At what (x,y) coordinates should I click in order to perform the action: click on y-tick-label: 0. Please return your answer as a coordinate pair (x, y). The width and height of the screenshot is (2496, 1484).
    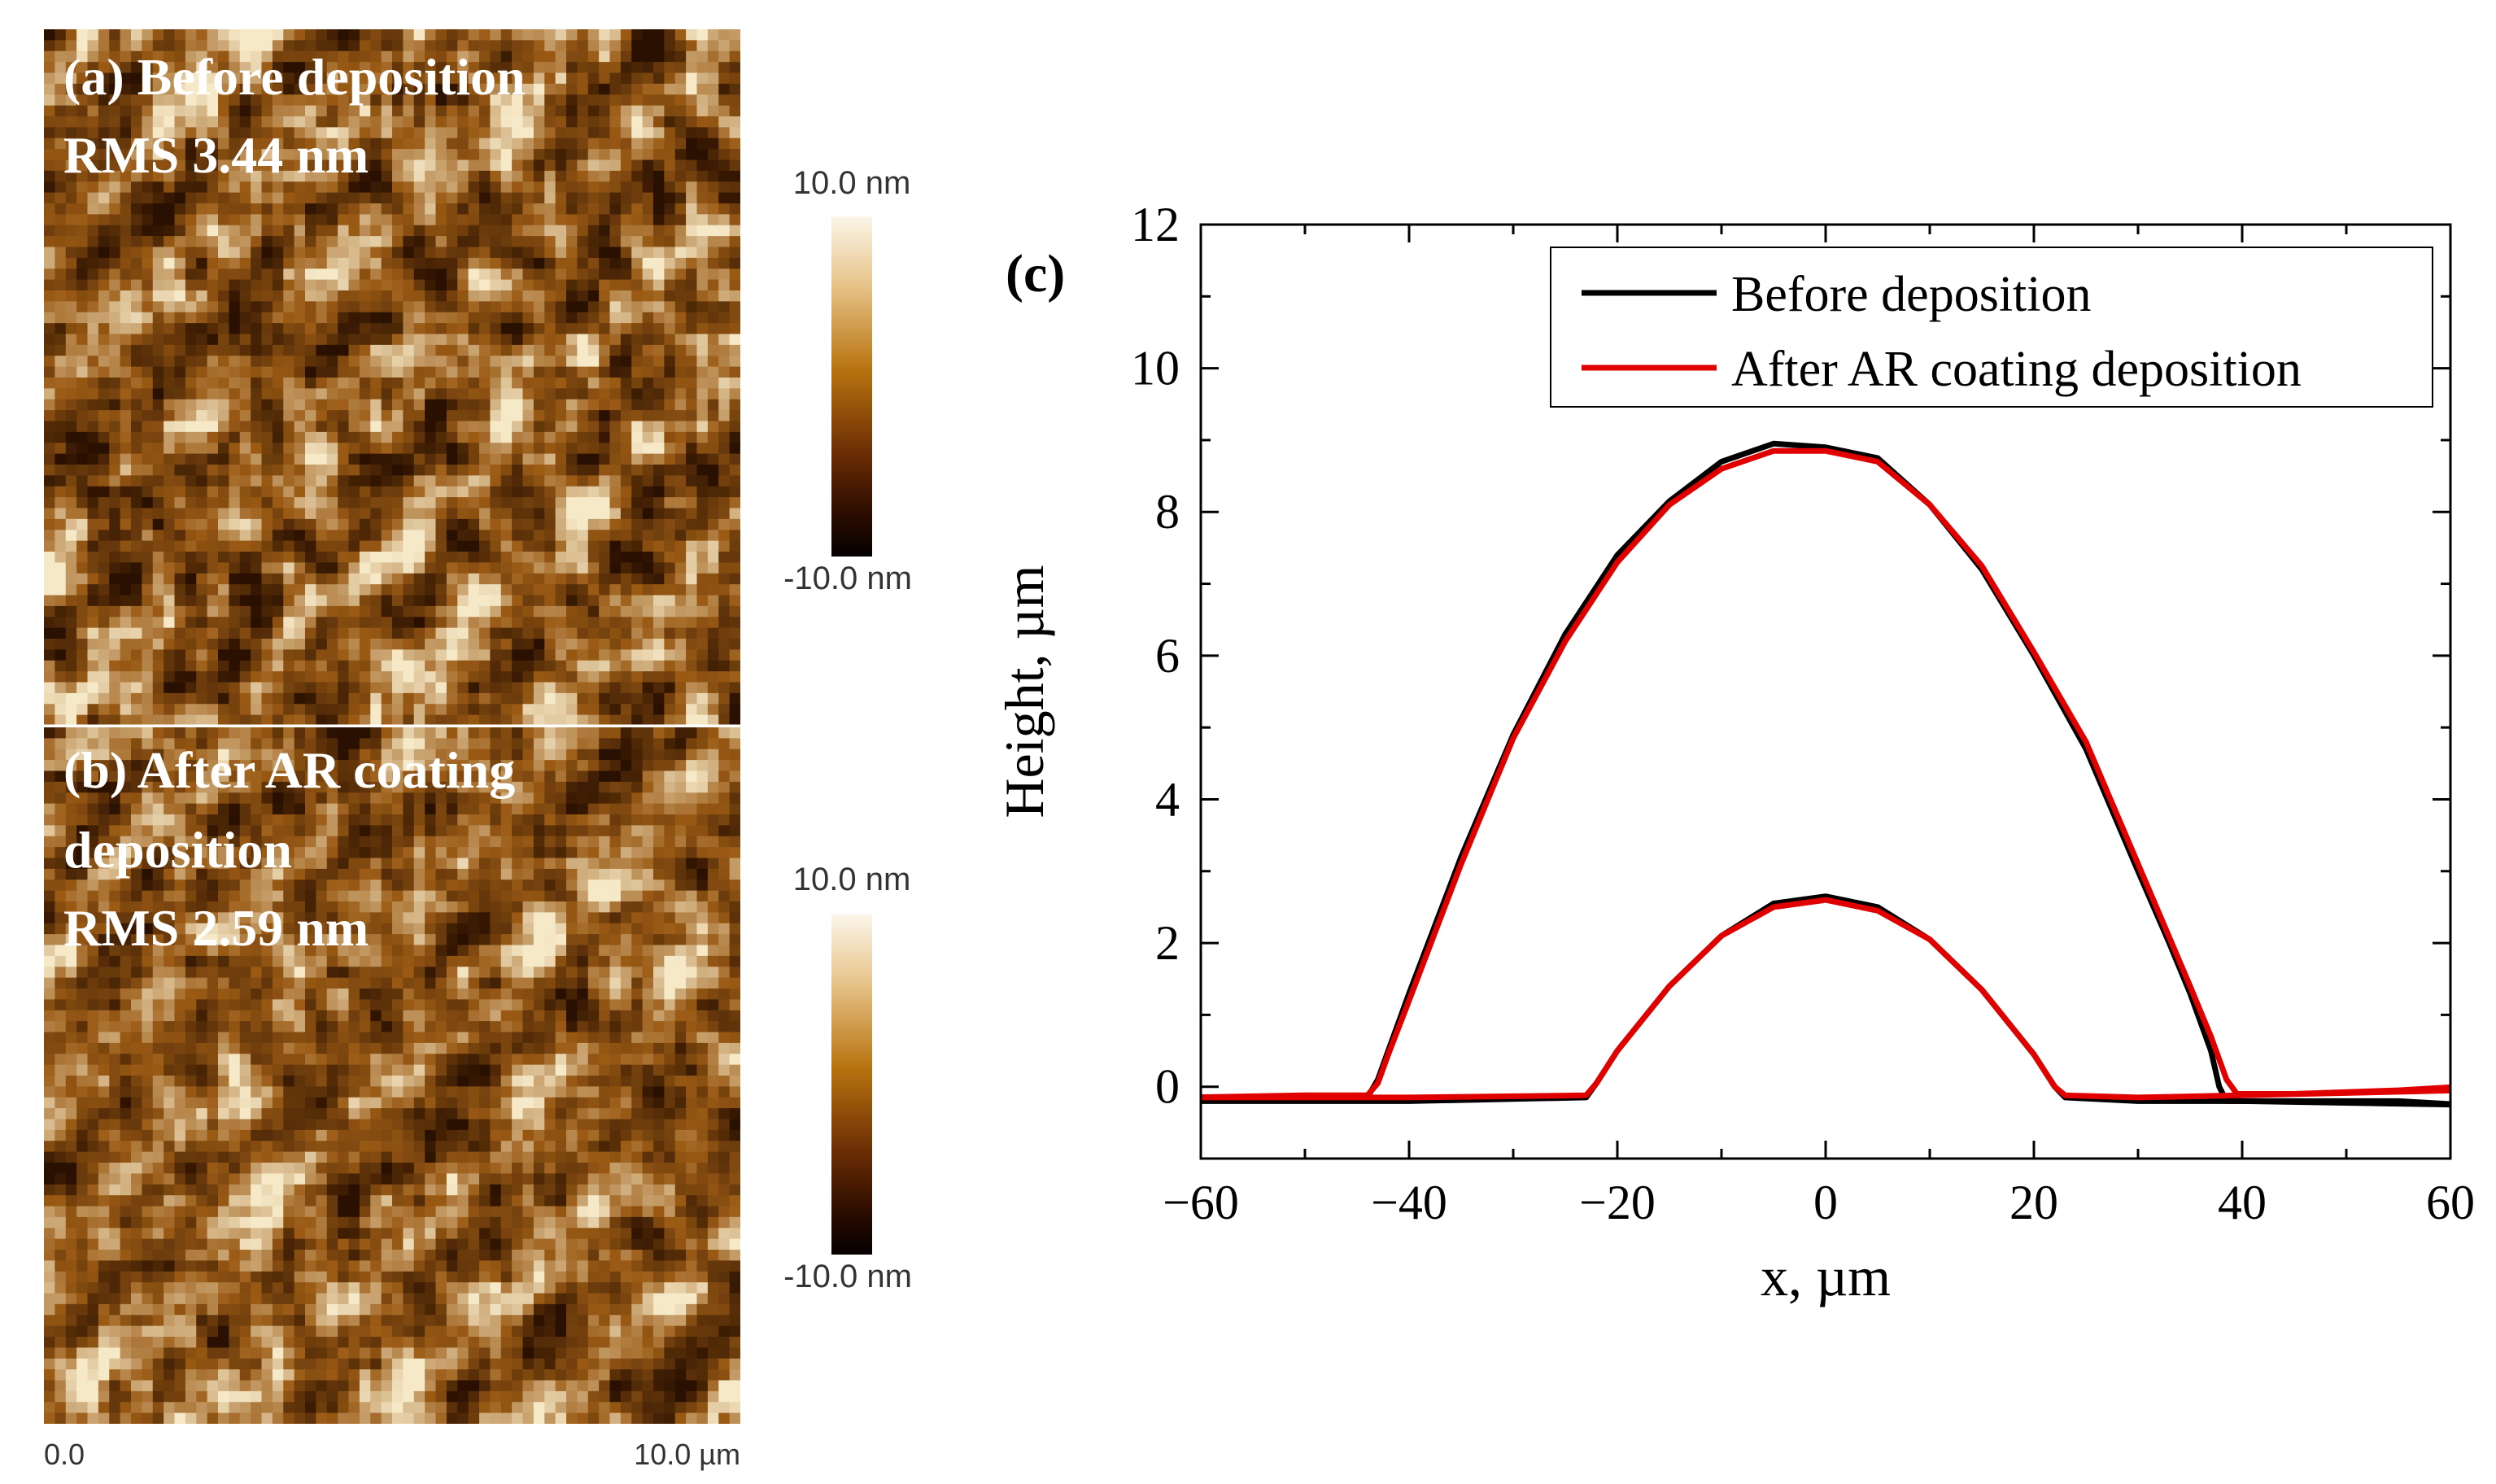
    Looking at the image, I should click on (1168, 1087).